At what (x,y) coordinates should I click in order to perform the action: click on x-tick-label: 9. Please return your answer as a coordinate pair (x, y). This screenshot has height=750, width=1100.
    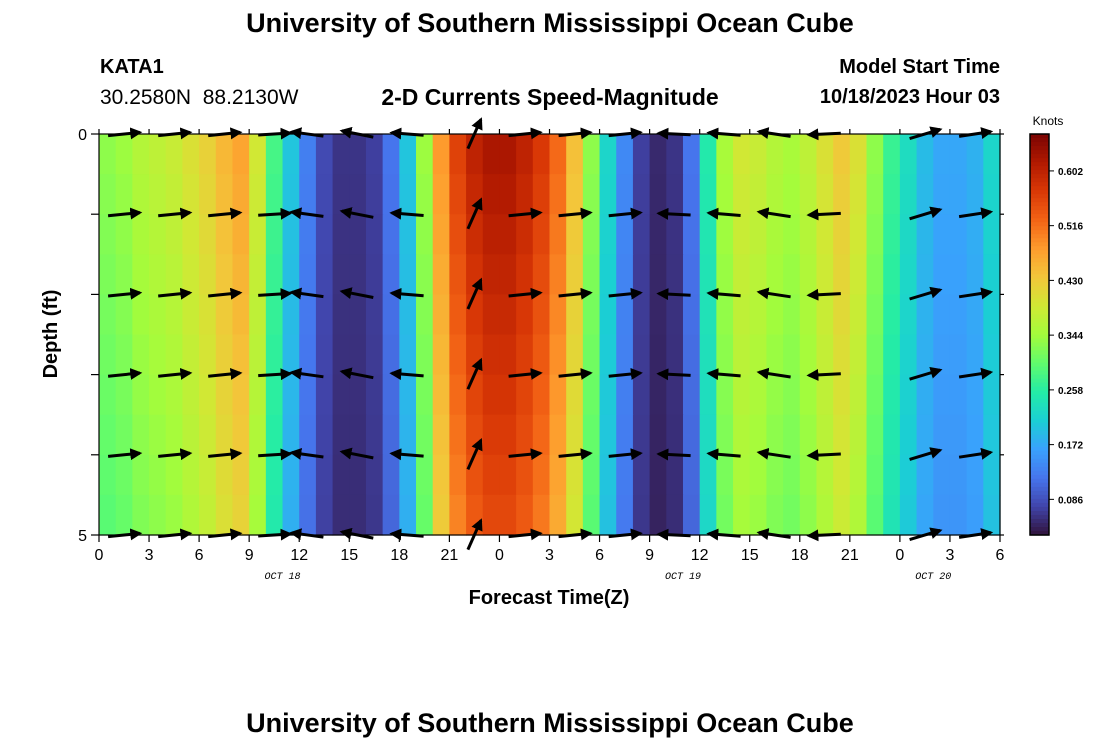
    Looking at the image, I should click on (249, 555).